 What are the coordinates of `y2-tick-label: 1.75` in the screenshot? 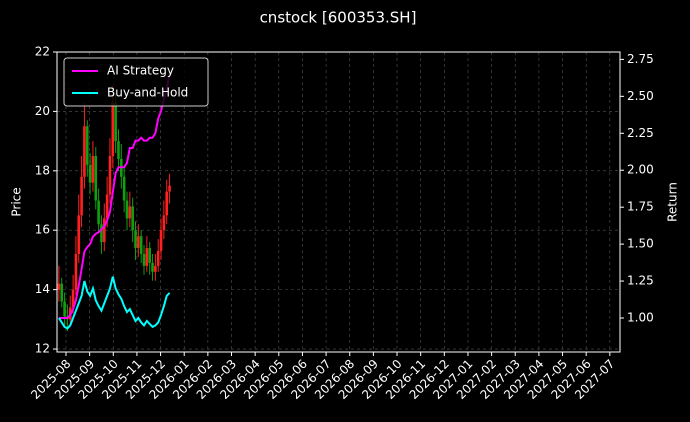 It's located at (640, 207).